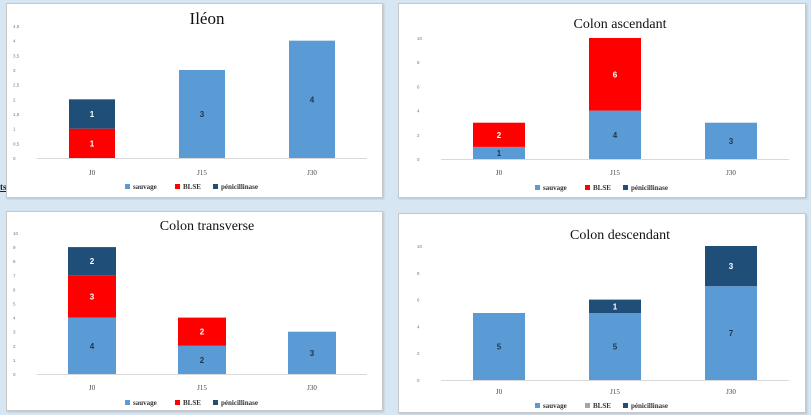 This screenshot has width=811, height=415. What do you see at coordinates (620, 24) in the screenshot?
I see `chart-title: Colon ascendant` at bounding box center [620, 24].